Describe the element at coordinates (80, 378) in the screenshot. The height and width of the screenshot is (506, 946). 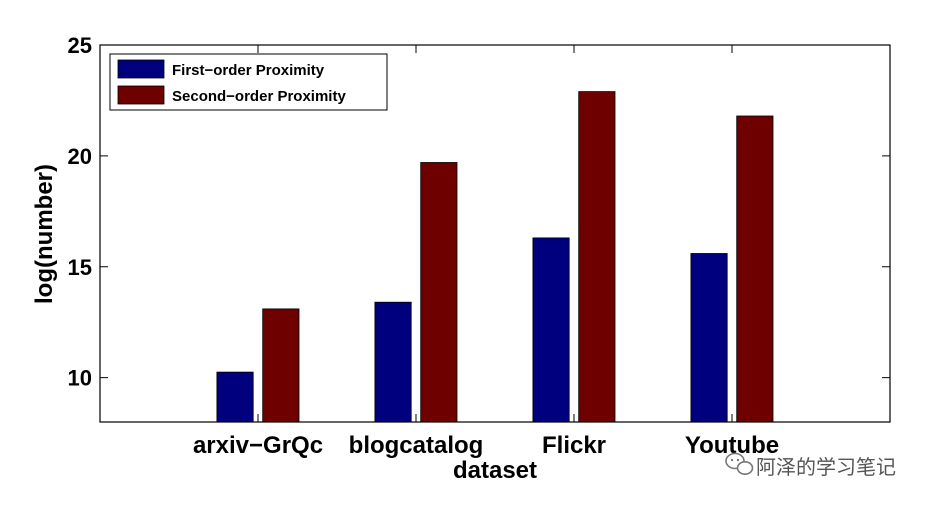
I see `y-tick-label: 10` at that location.